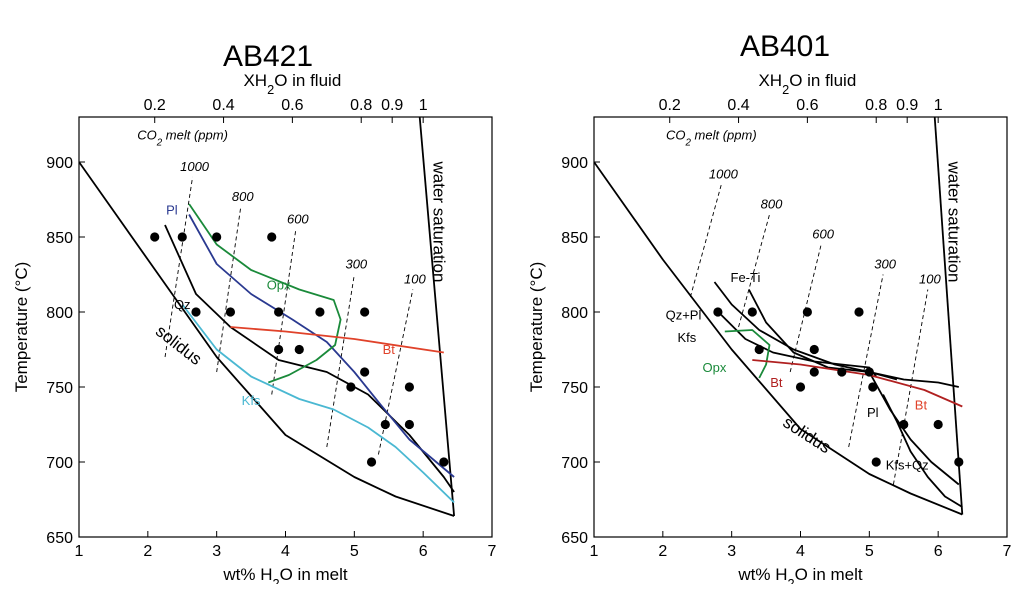  What do you see at coordinates (731, 551) in the screenshot?
I see `x-tick-label: 3` at bounding box center [731, 551].